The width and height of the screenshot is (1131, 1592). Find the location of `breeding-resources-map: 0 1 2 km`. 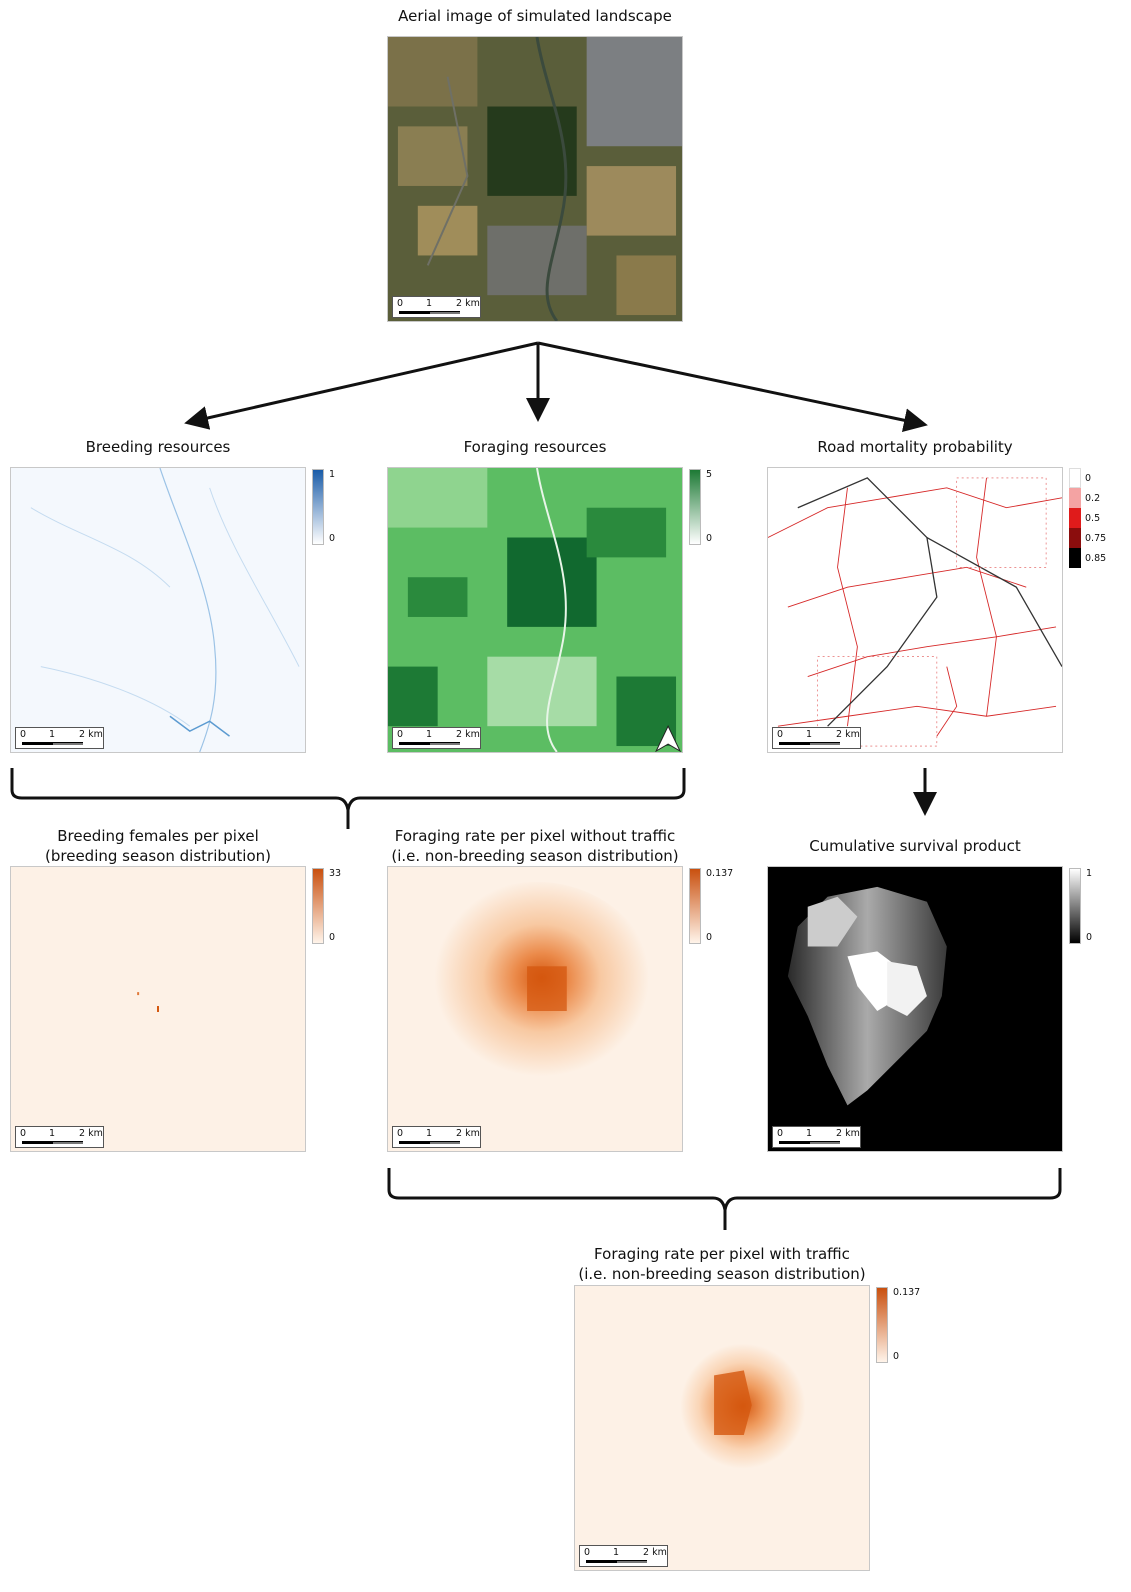

breeding-resources-map: 0 1 2 km is located at coordinates (158, 610).